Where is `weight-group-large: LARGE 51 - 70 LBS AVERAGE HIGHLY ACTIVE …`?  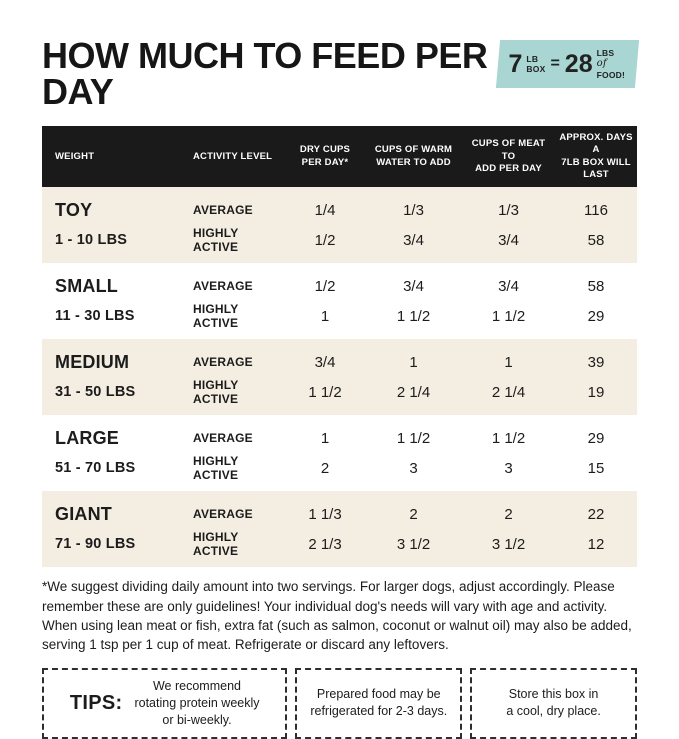
weight-group-large: LARGE 51 - 70 LBS AVERAGE HIGHLY ACTIVE … is located at coordinates (339, 453).